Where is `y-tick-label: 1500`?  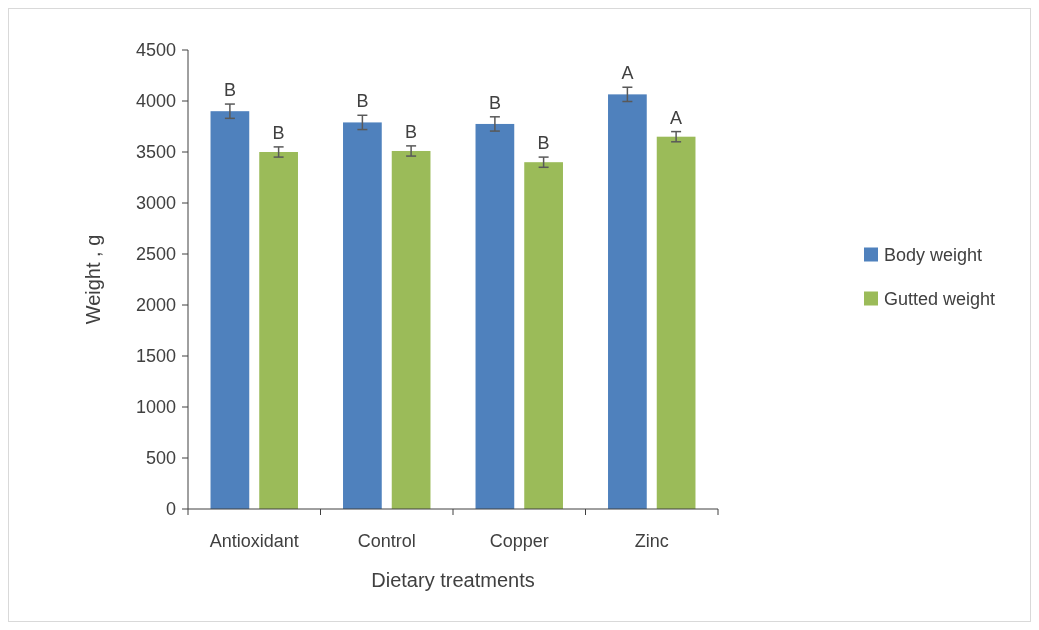 y-tick-label: 1500 is located at coordinates (155, 356).